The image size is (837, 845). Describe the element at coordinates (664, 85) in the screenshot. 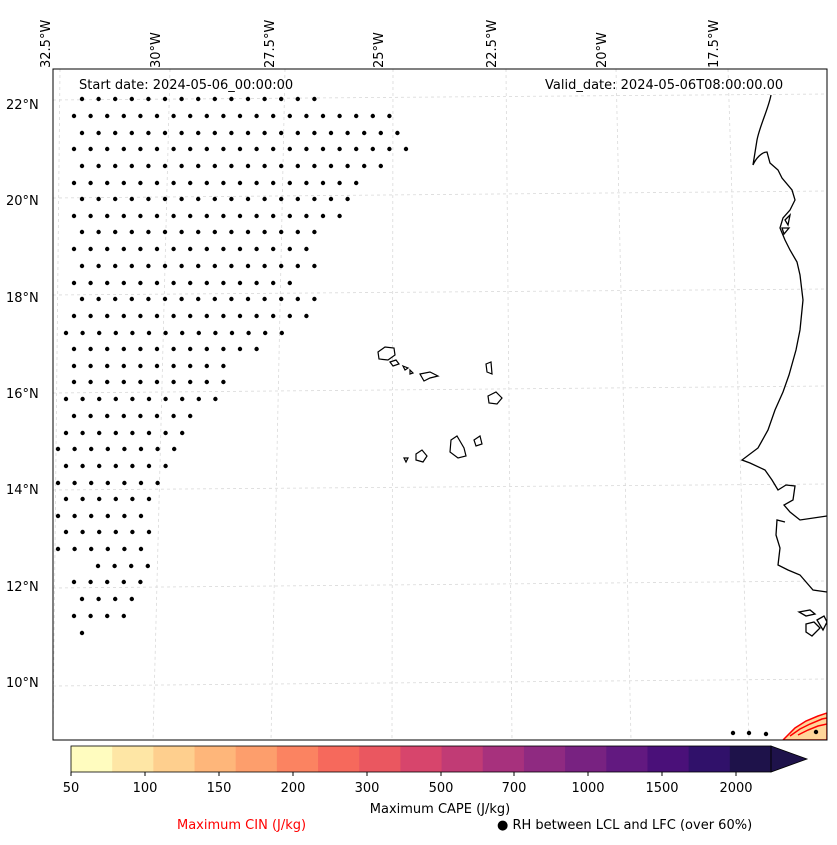

I see `valid-date-label: Valid_date: 2024-05-06T08:00:00.00` at that location.